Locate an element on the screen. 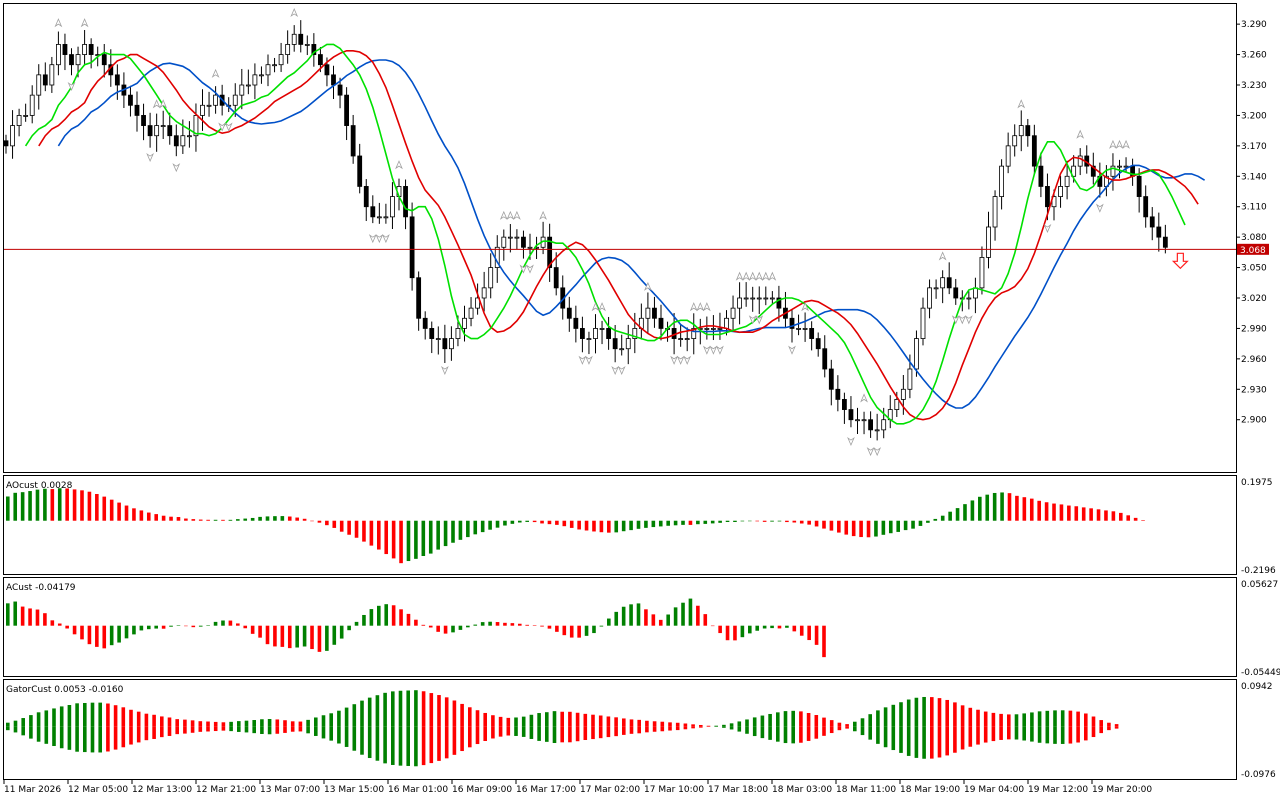  y-tick-label: 3.170 is located at coordinates (1254, 147).